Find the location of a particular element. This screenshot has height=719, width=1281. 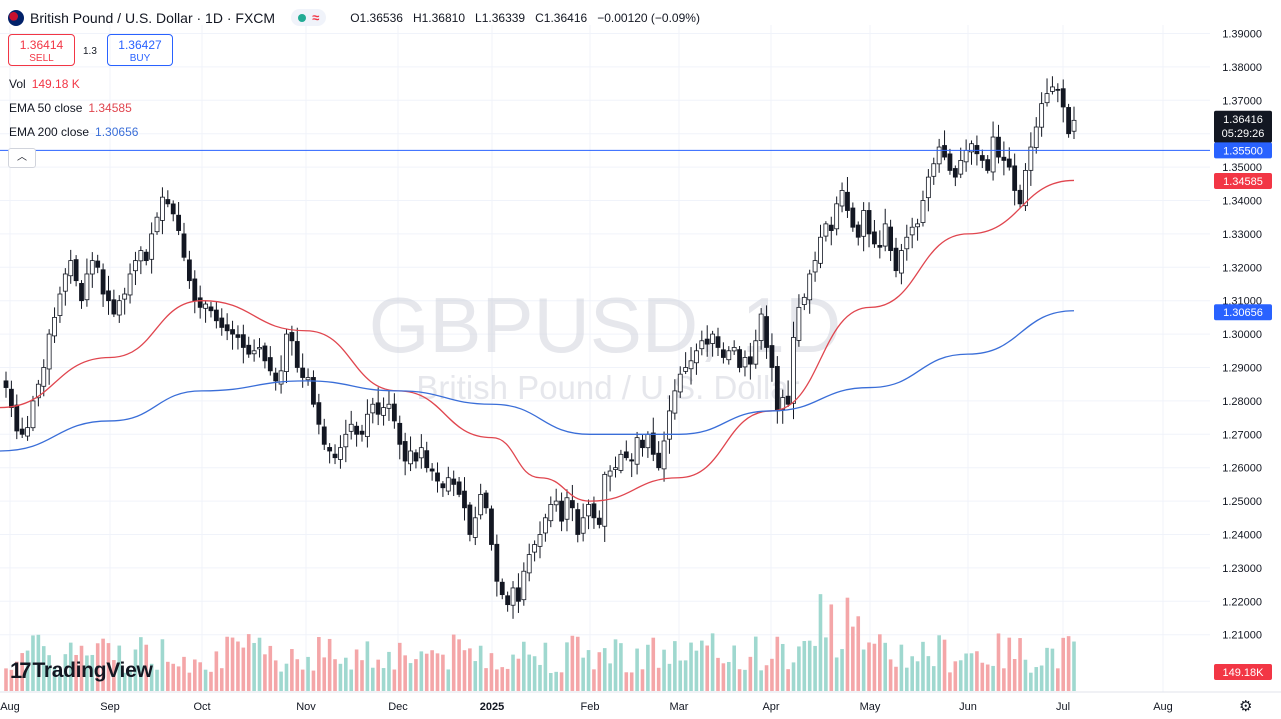

x-tick-label: 2025 is located at coordinates (492, 707).